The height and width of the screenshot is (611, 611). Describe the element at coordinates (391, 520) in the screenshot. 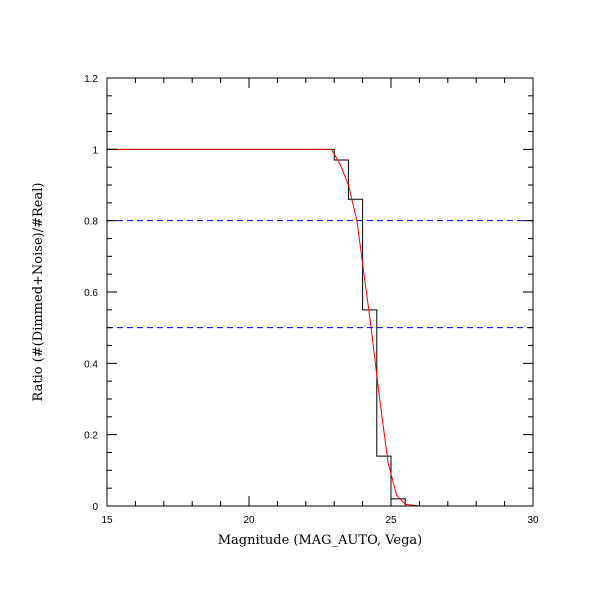

I see `x-tick-label: 25` at that location.